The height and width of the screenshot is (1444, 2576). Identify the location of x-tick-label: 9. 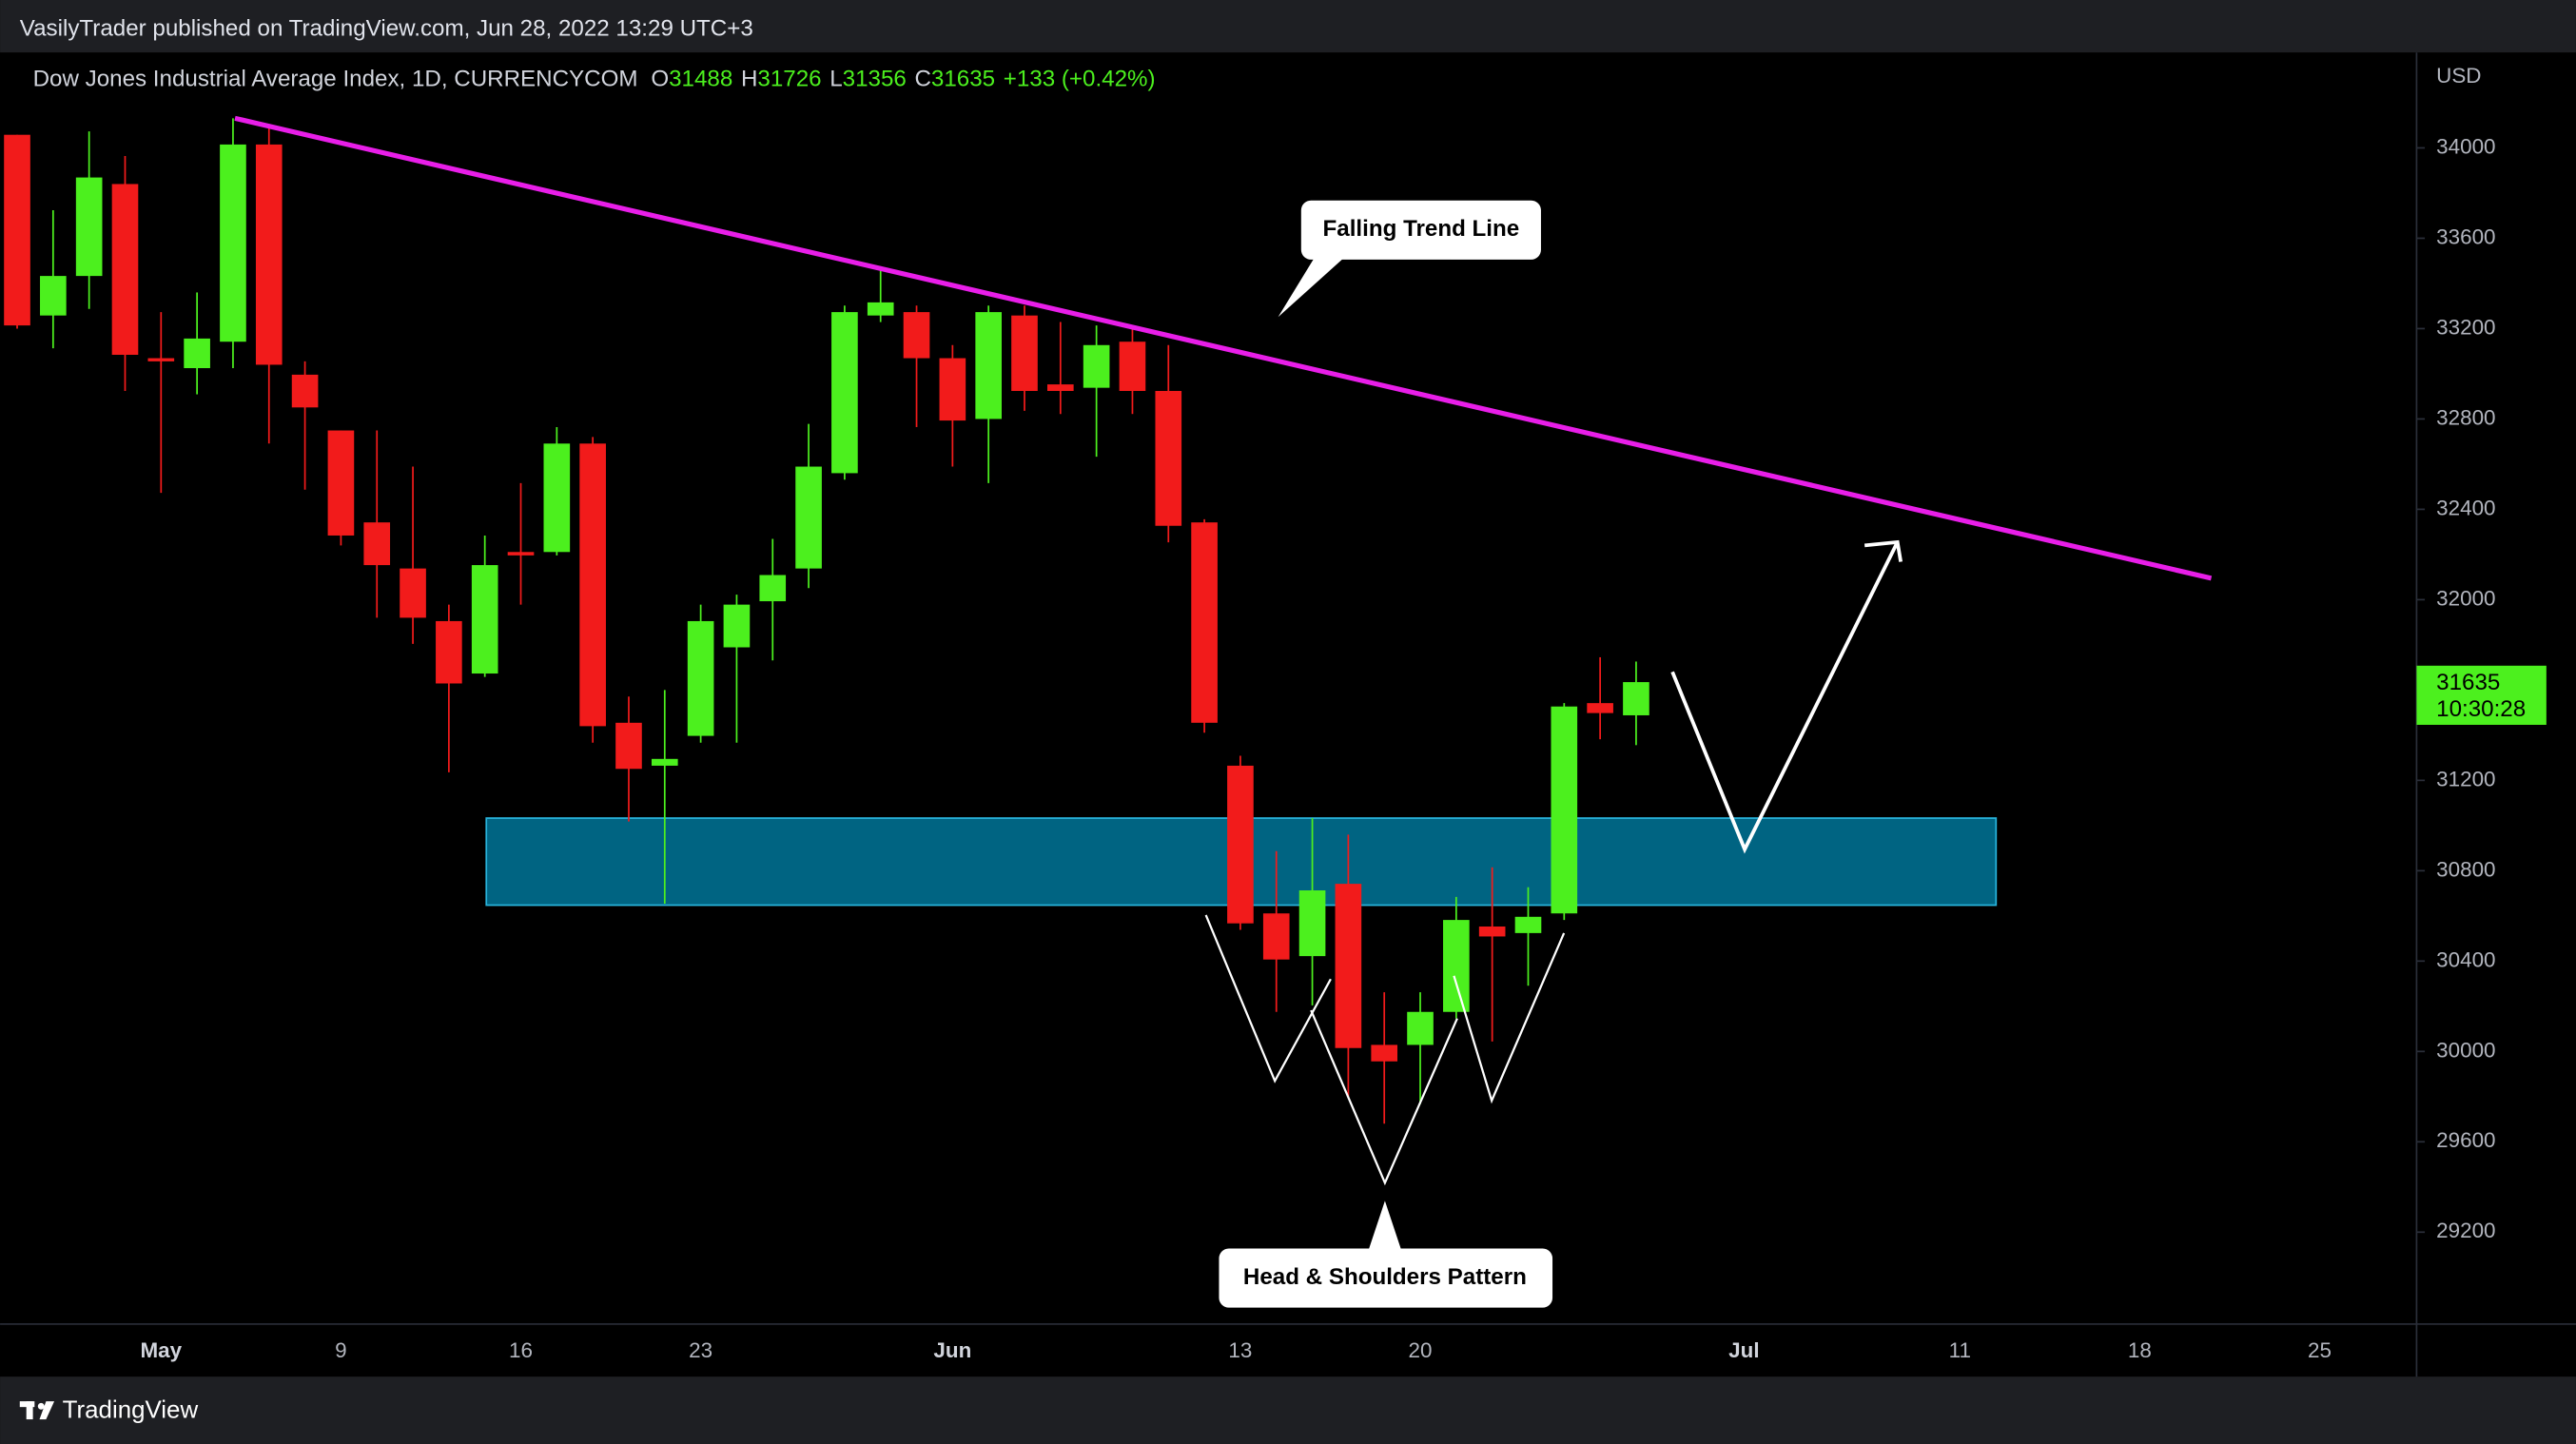
(341, 1350).